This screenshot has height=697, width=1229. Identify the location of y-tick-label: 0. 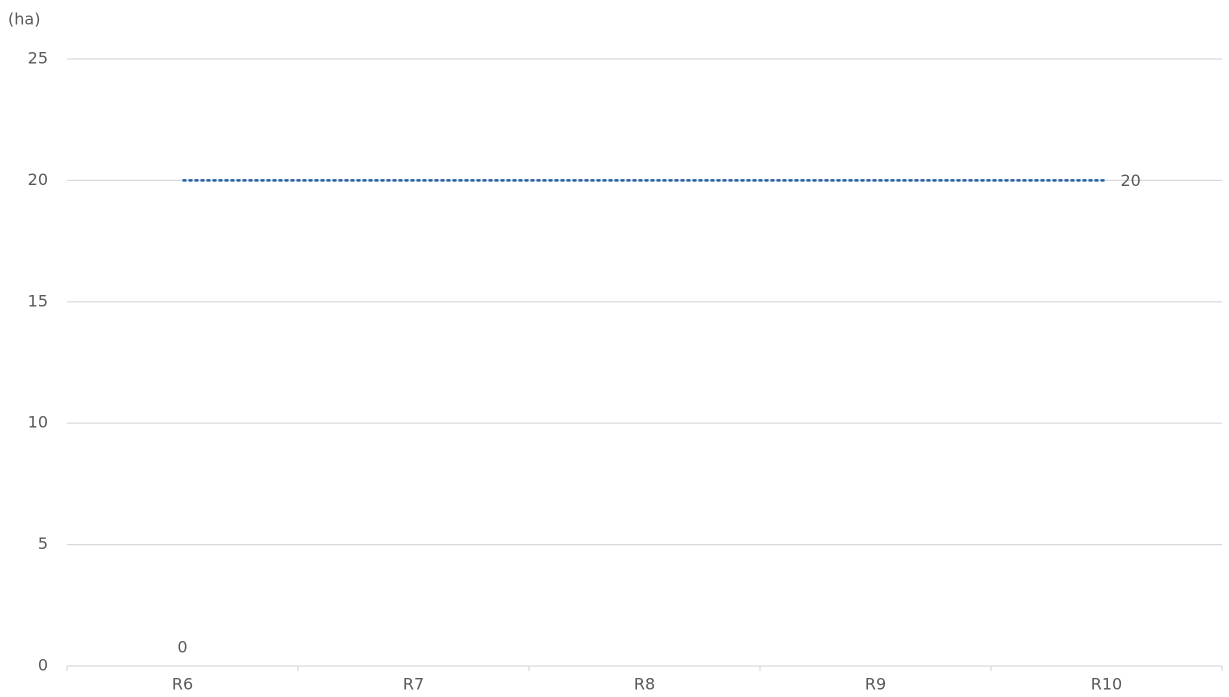
(43, 665).